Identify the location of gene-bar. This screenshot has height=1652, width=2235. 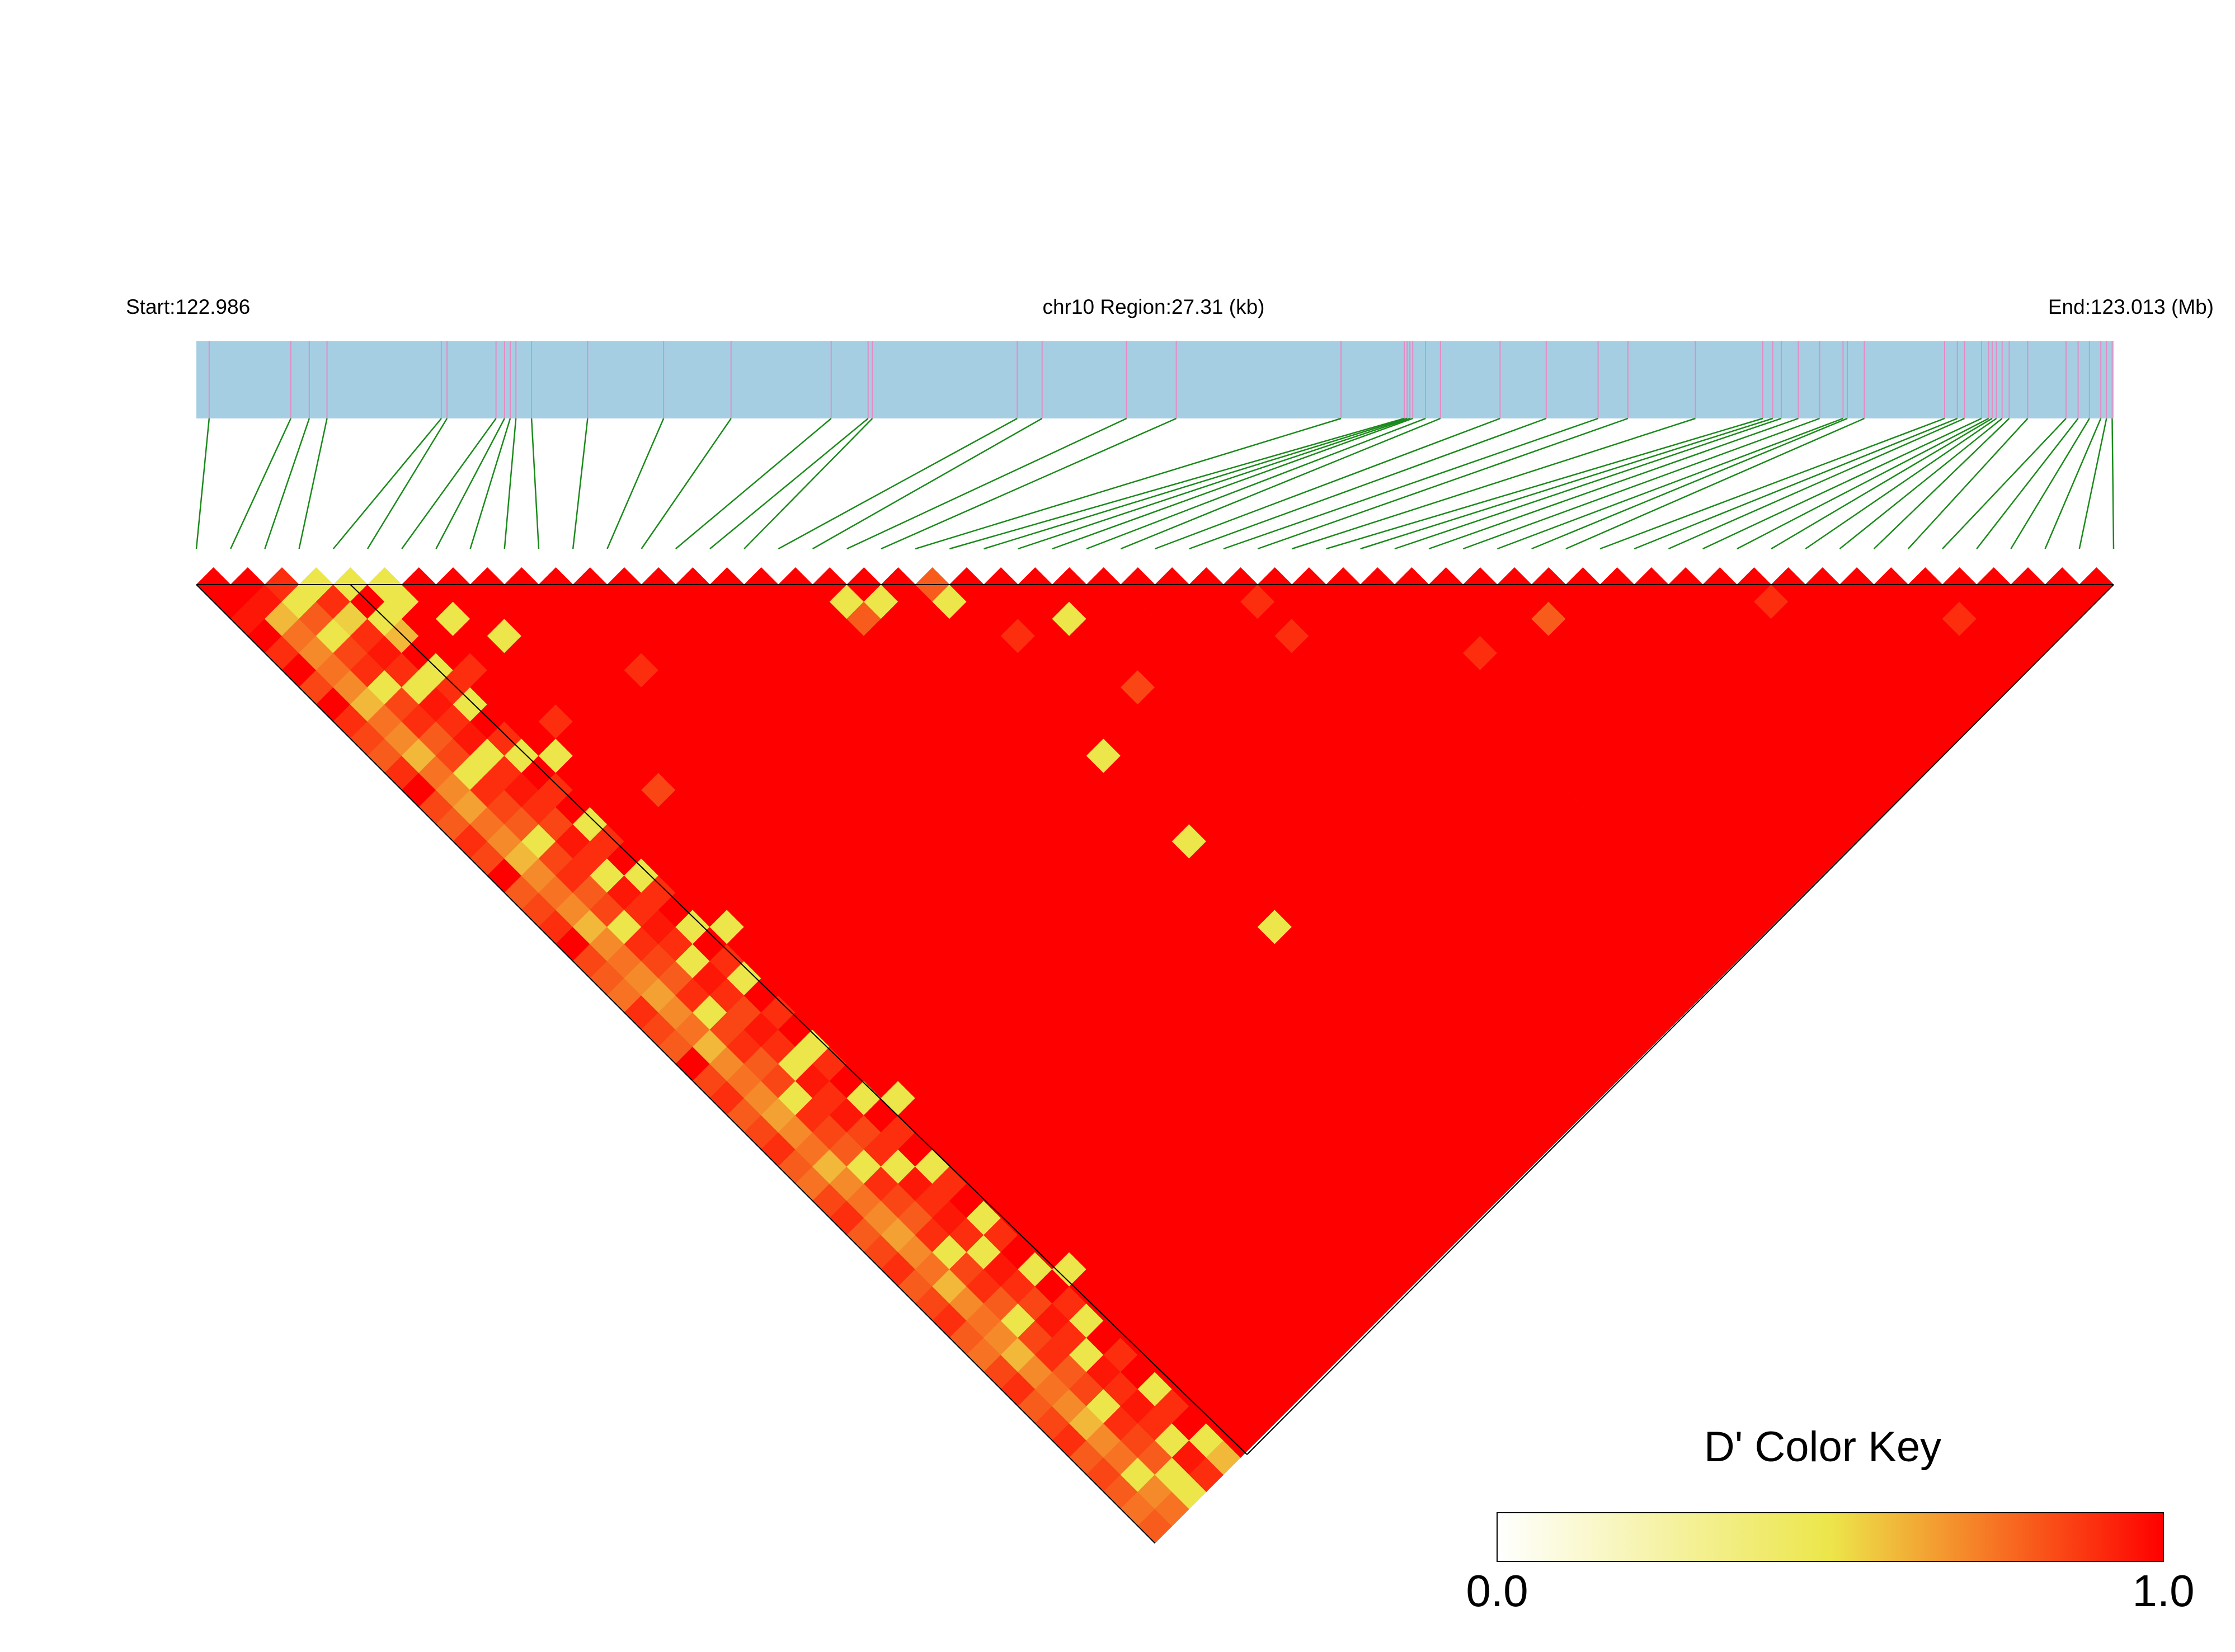
(1155, 379).